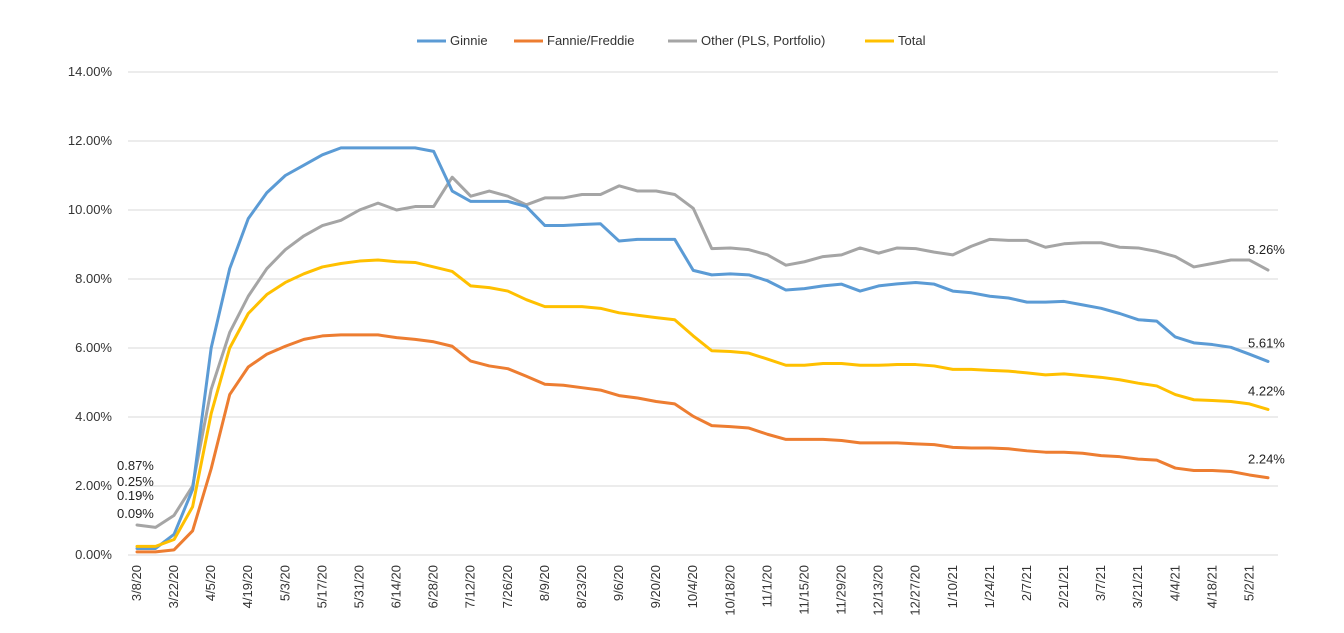 The width and height of the screenshot is (1344, 633). I want to click on start-data-label: 0.09%, so click(135, 513).